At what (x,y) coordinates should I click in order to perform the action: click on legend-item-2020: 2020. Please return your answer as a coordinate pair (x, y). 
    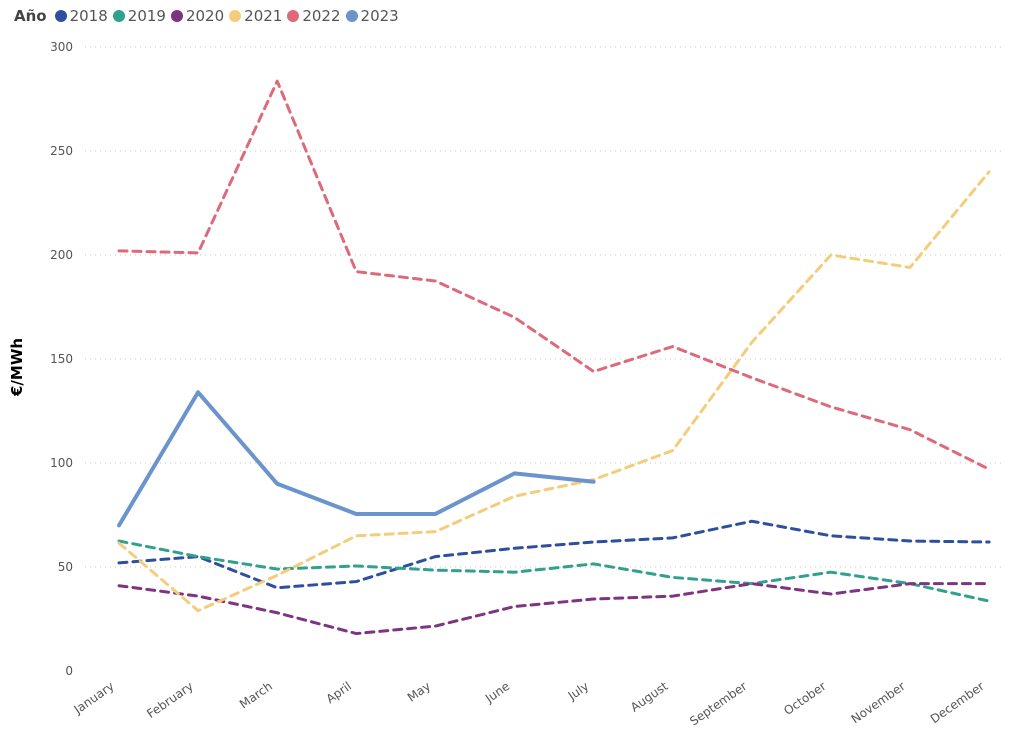
    Looking at the image, I should click on (197, 16).